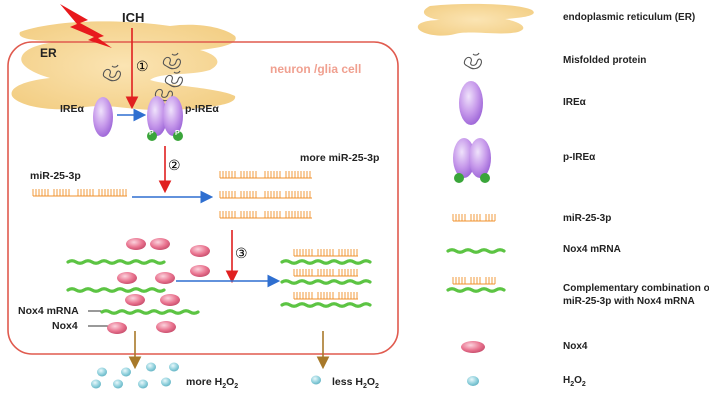  I want to click on legend-ire-alpha-icon, so click(471, 103).